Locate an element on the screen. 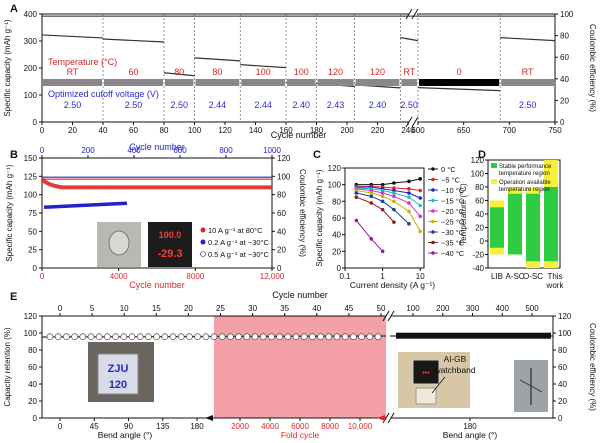 The width and height of the screenshot is (600, 443). panel-b-y-tick-label: 50 is located at coordinates (32, 231).